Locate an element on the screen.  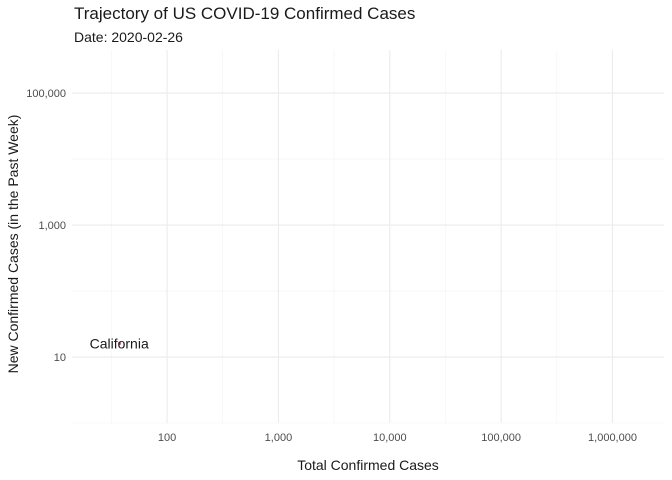
x-tick-label-3: 100,000 is located at coordinates (501, 438).